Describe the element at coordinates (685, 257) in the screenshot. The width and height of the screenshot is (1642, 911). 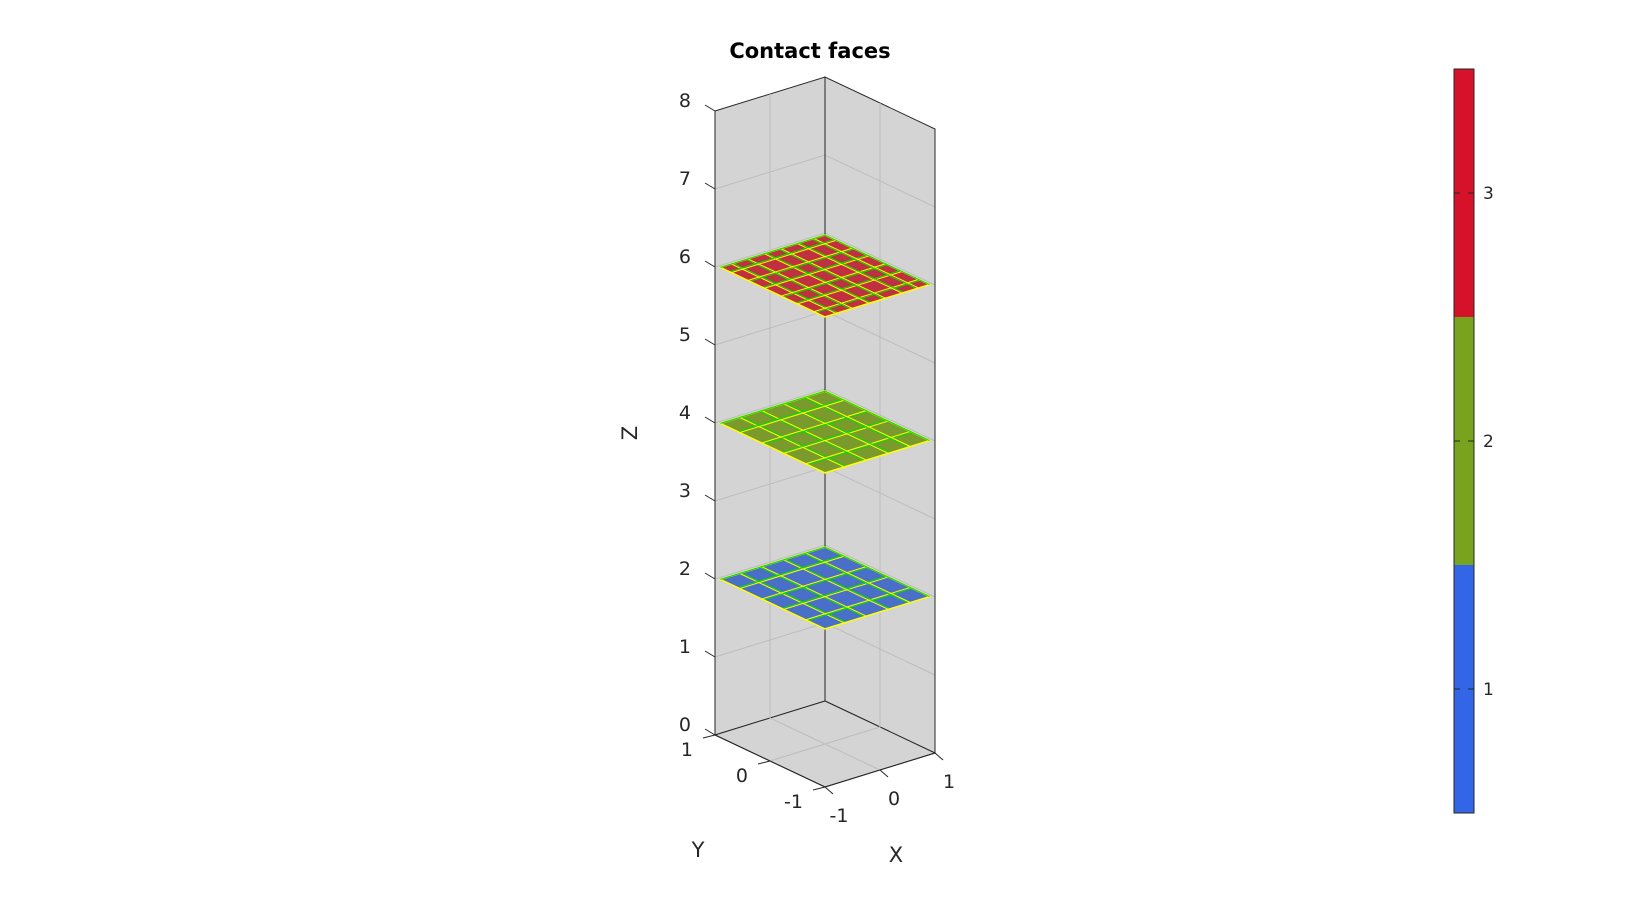
I see `z-tick-label: 6` at that location.